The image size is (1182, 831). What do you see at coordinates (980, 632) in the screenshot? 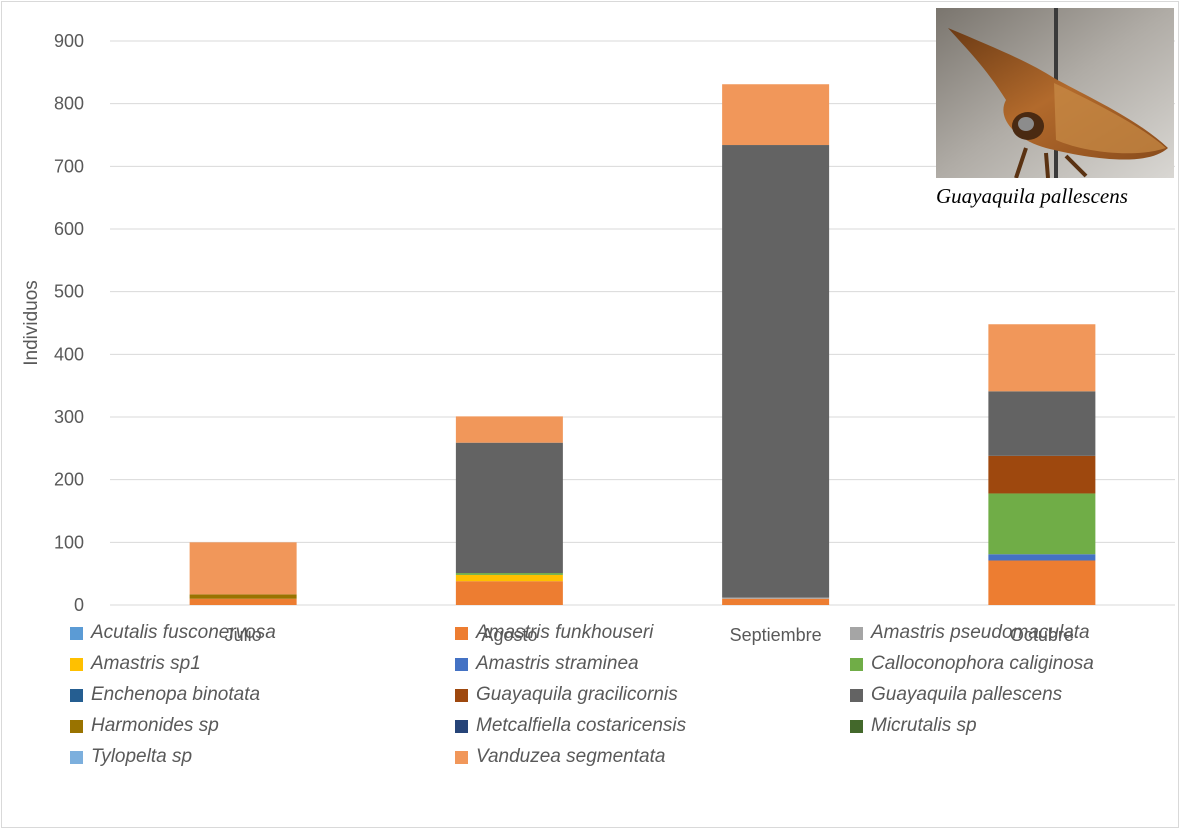
I see `legend-label: Amastris pseudomaculata` at bounding box center [980, 632].